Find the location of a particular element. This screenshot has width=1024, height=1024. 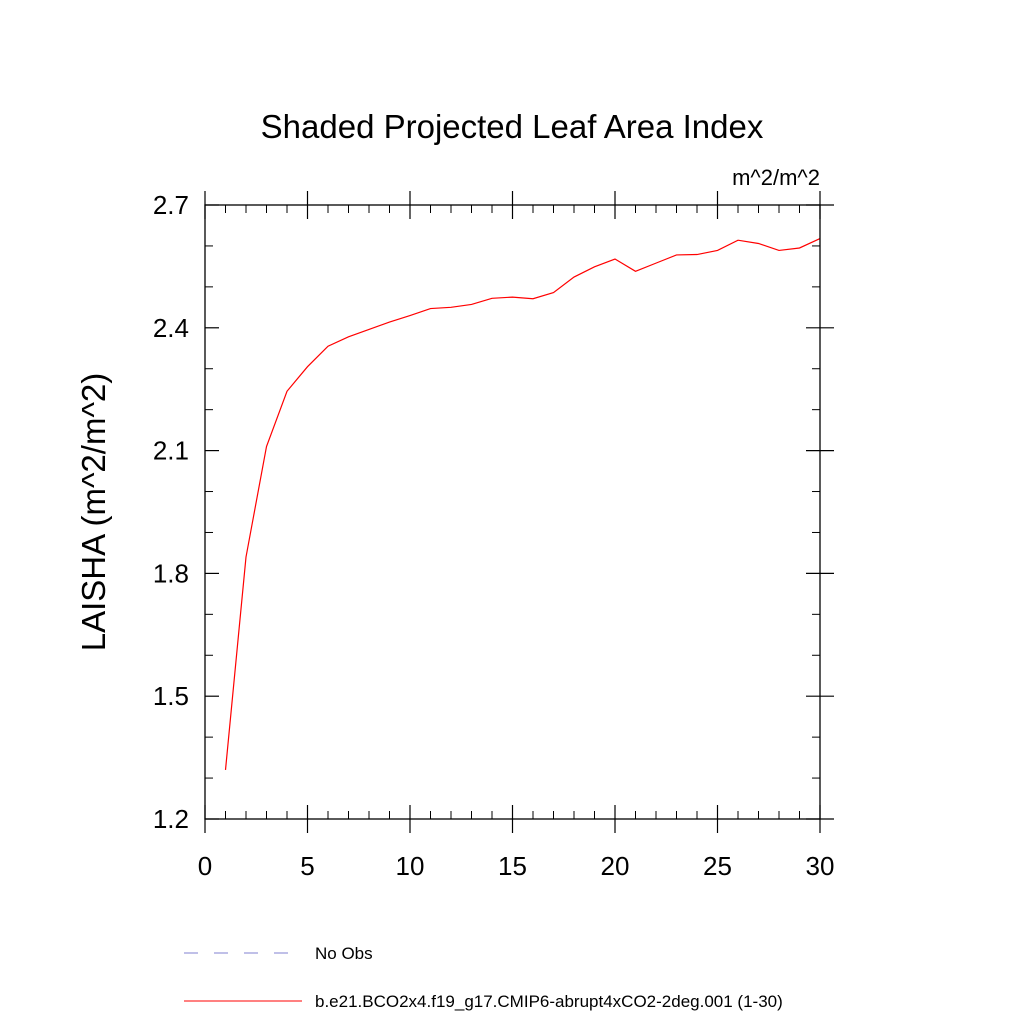

y-tick-label: 1.8 is located at coordinates (171, 573).